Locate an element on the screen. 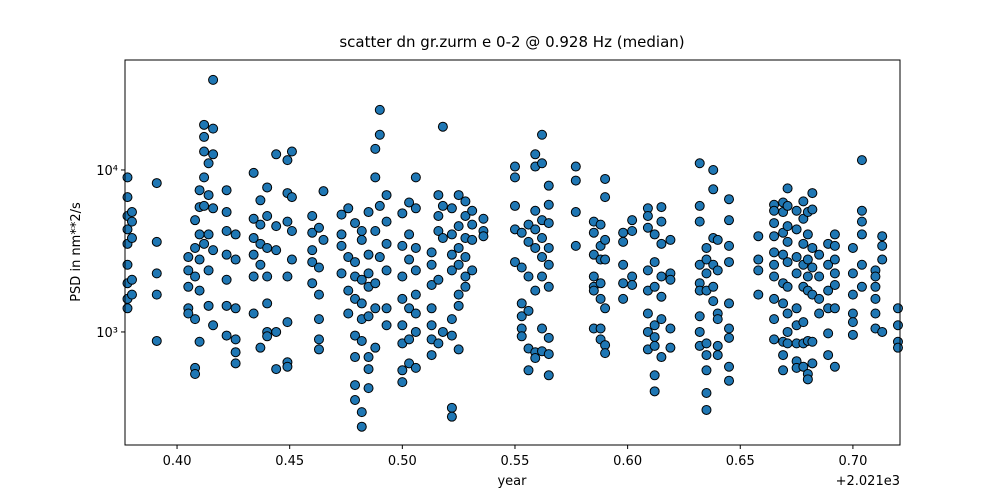 The image size is (1000, 504). x-tick-label: 0.40 is located at coordinates (177, 461).